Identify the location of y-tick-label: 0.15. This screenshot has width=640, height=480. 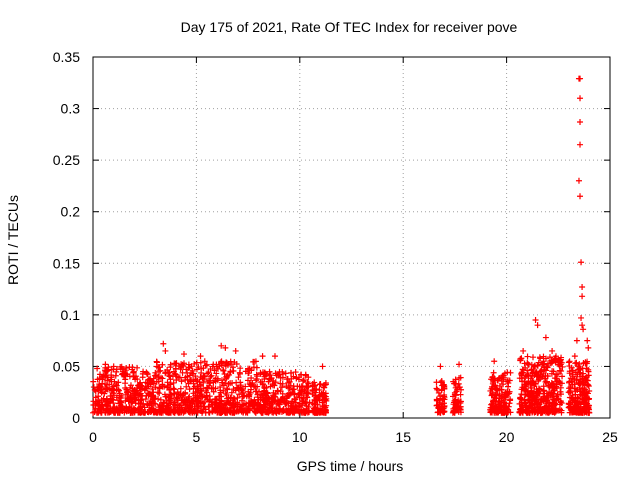
(66, 263).